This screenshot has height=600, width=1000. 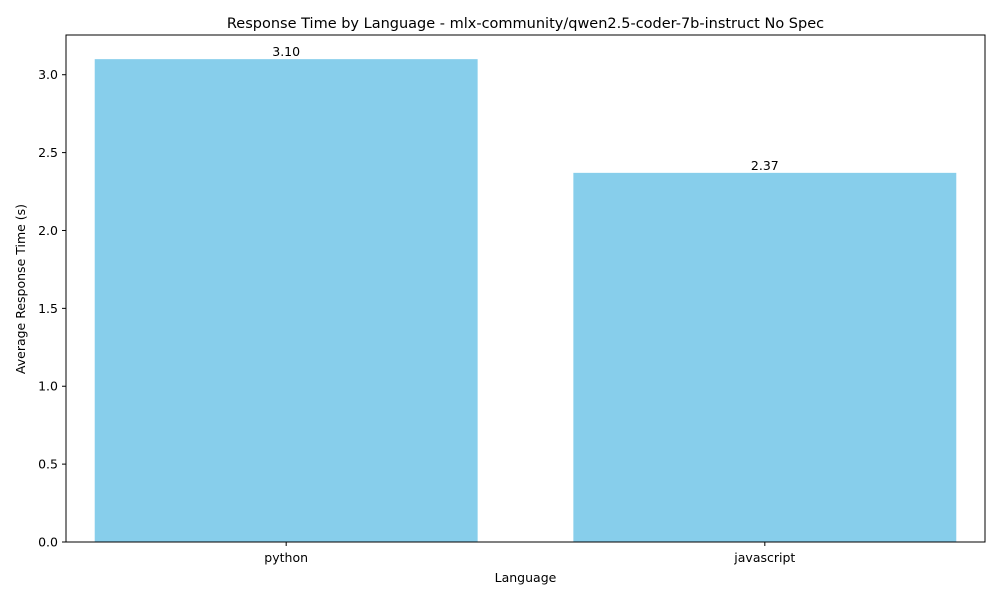 What do you see at coordinates (48, 464) in the screenshot?
I see `y-tick-label: 0.5` at bounding box center [48, 464].